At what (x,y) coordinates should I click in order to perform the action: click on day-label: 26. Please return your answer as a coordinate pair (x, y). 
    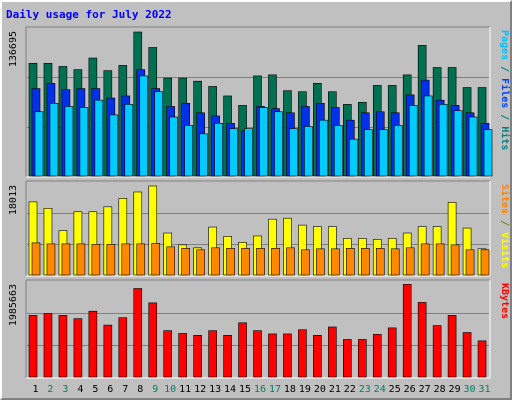
    Looking at the image, I should click on (410, 389).